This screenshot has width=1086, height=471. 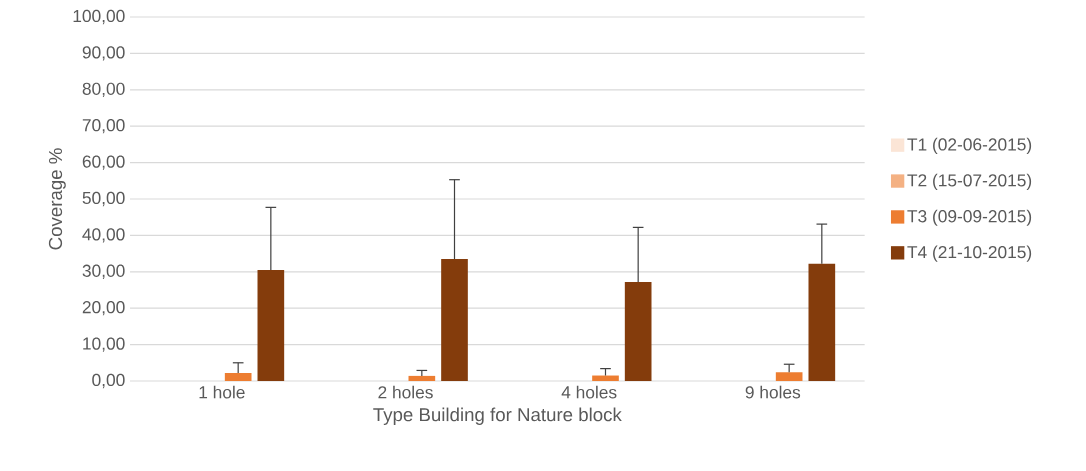 I want to click on y-tick-label: 10,00, so click(x=104, y=344).